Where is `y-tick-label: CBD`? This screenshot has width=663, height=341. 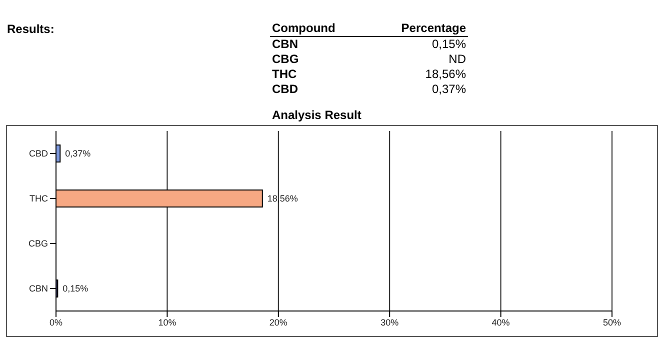
y-tick-label: CBD is located at coordinates (38, 153).